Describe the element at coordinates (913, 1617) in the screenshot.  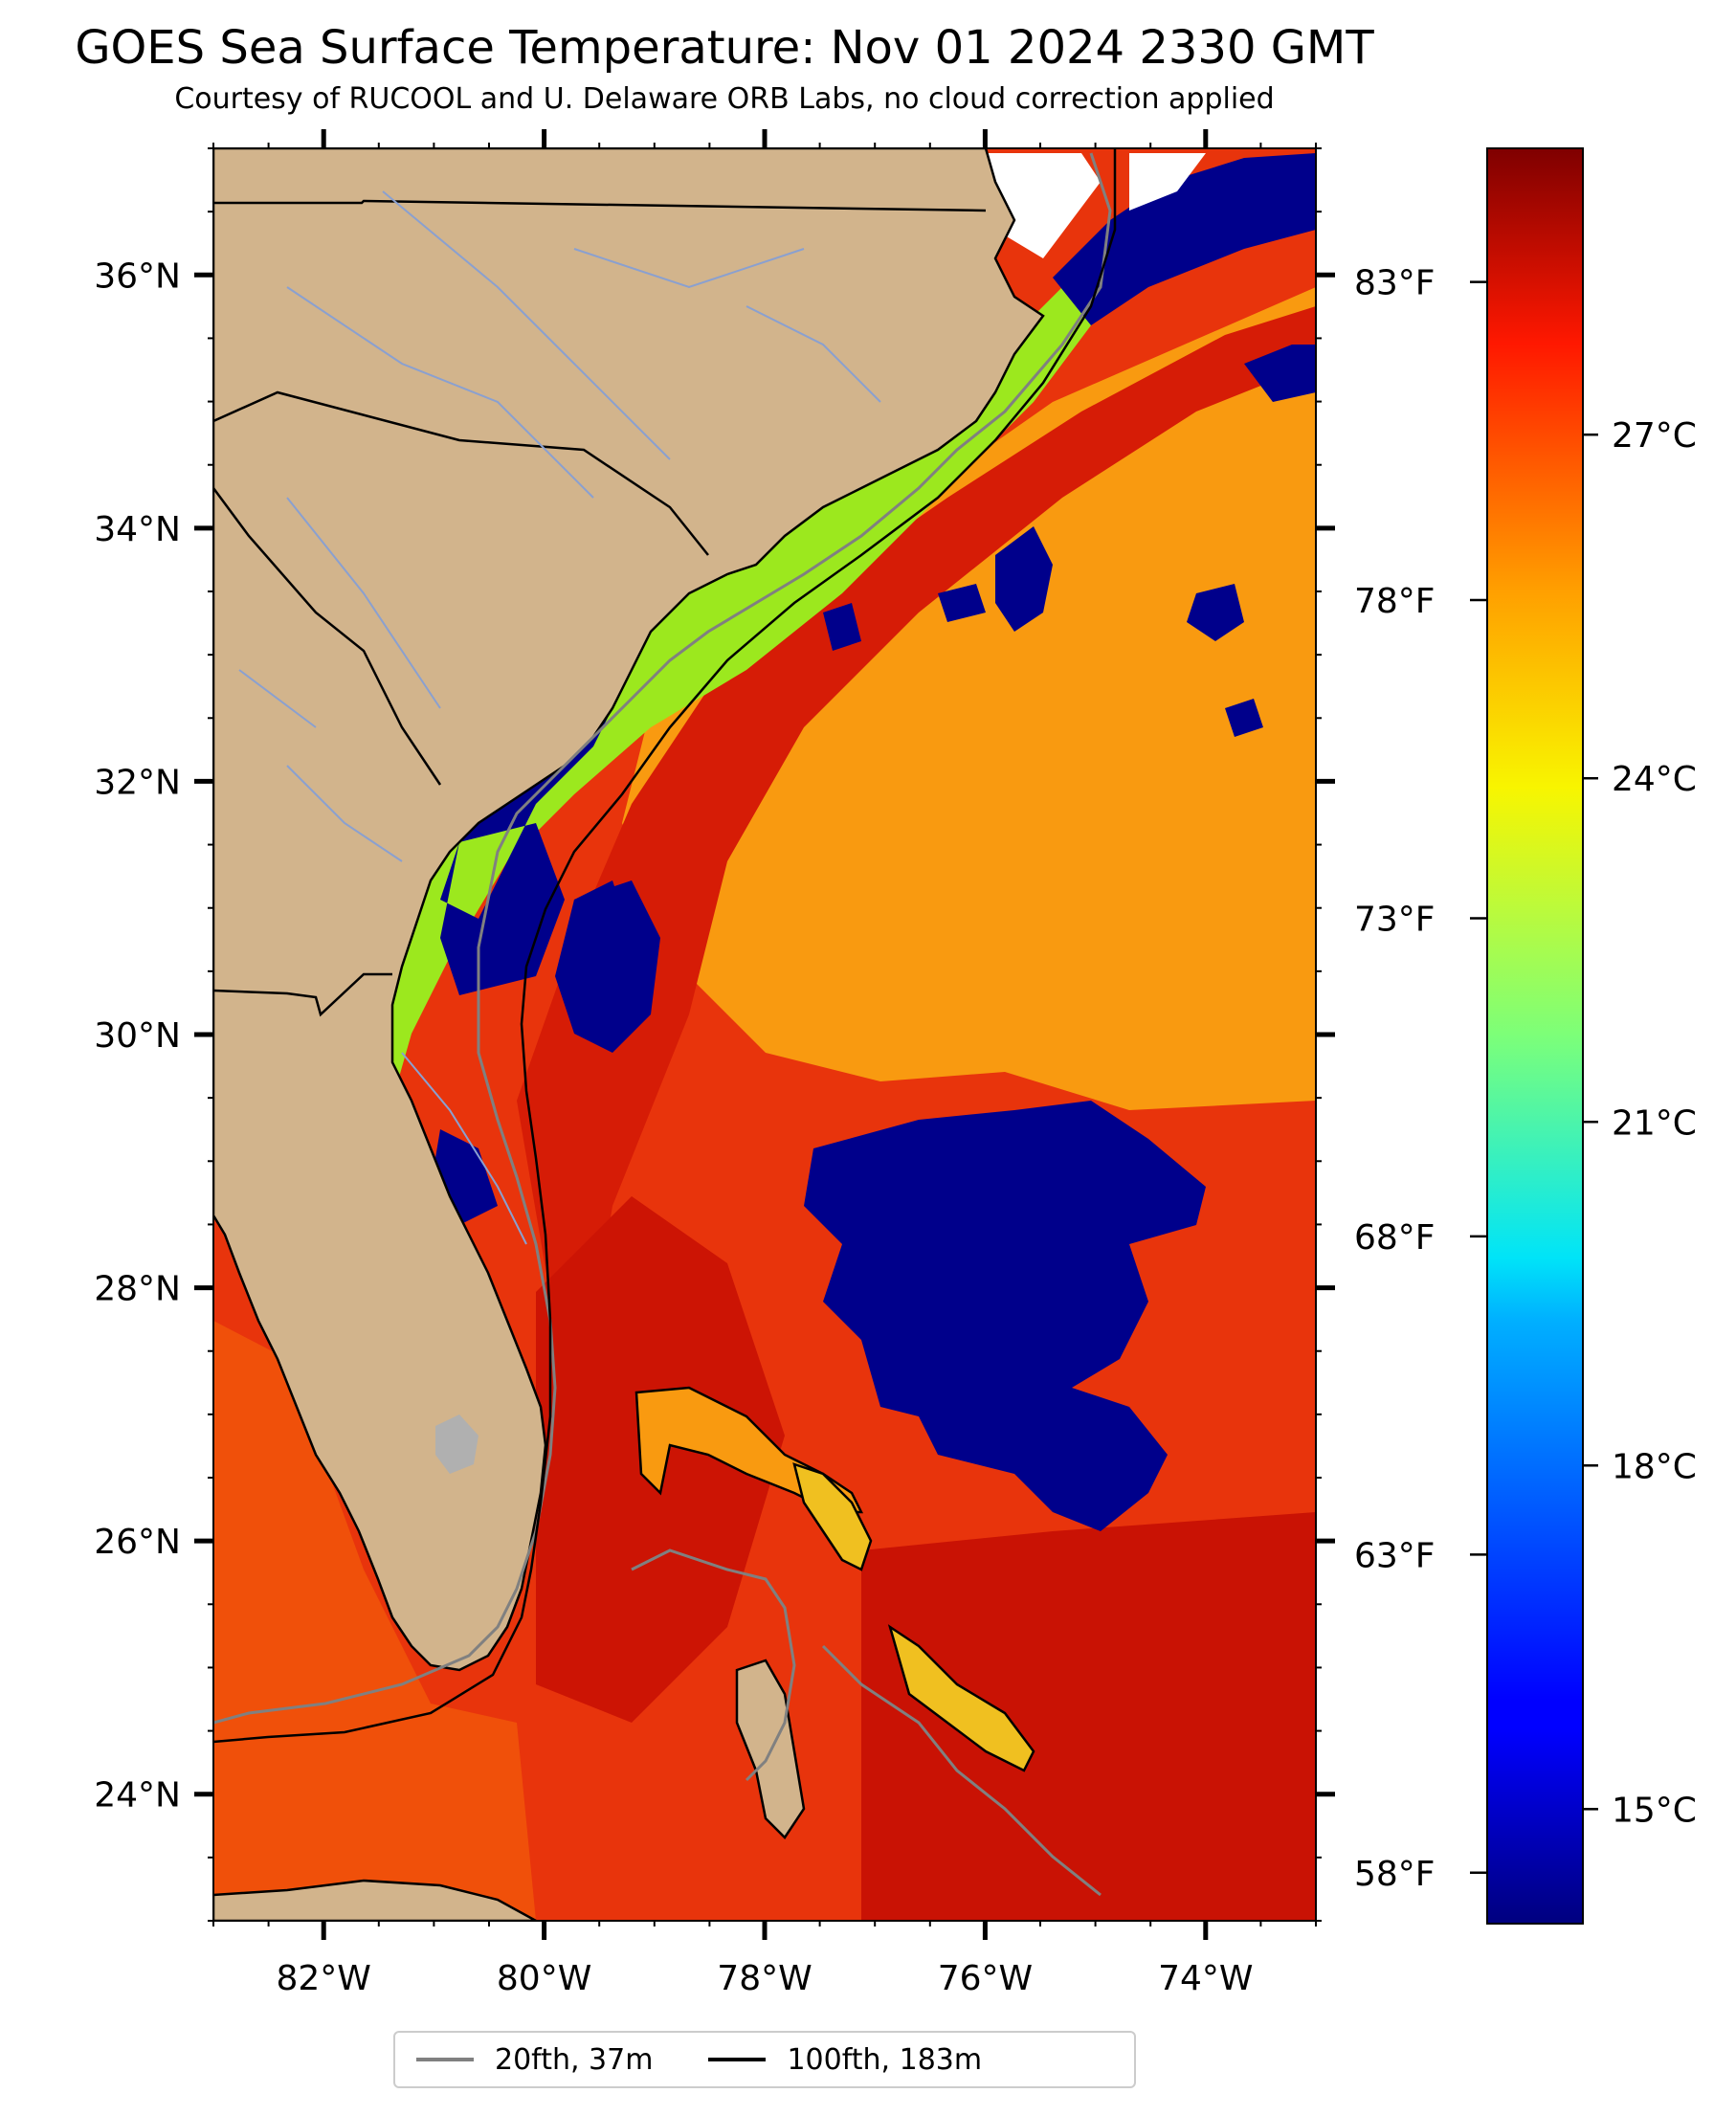
I see `bahamas-eleuthera-abaco` at that location.